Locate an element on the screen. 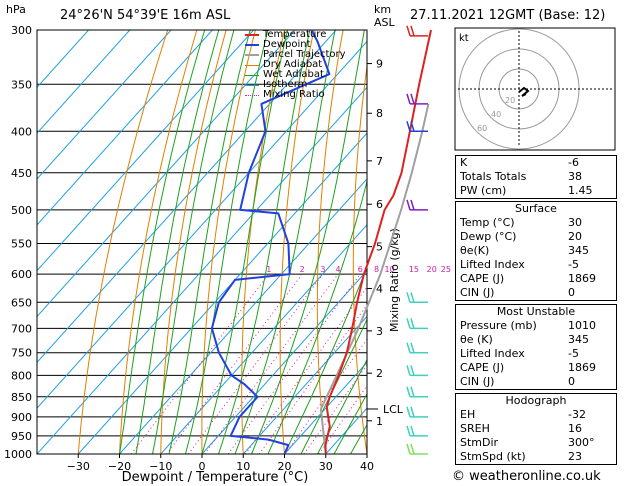 Image resolution: width=629 pixels, height=486 pixels. pressure-tick-label: 550 is located at coordinates (21, 243).